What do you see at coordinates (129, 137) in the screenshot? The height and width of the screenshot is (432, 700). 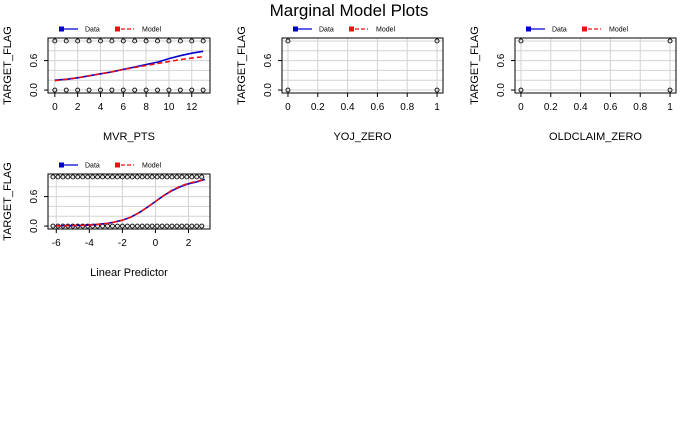 I see `x-axis-label: MVR_PTS` at bounding box center [129, 137].